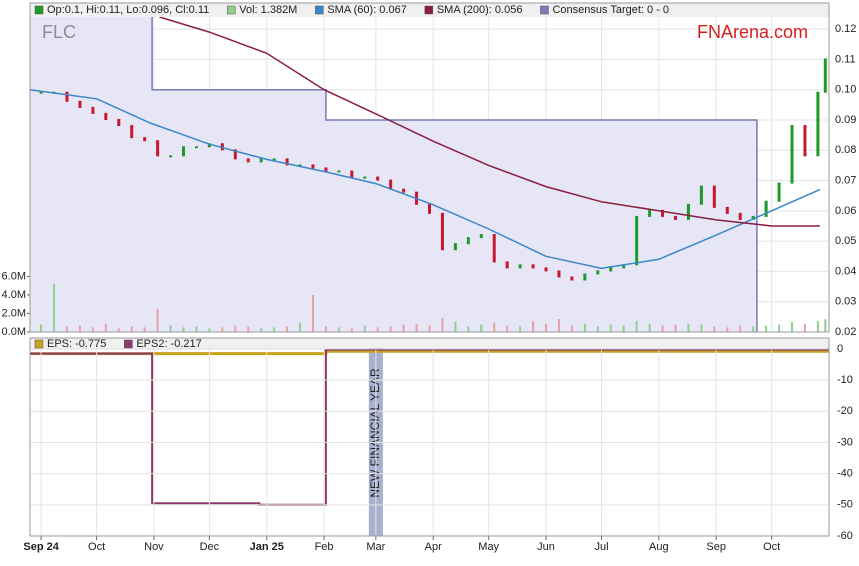 Image resolution: width=859 pixels, height=566 pixels. Describe the element at coordinates (14, 276) in the screenshot. I see `y2-tick-label: 6.0M` at that location.